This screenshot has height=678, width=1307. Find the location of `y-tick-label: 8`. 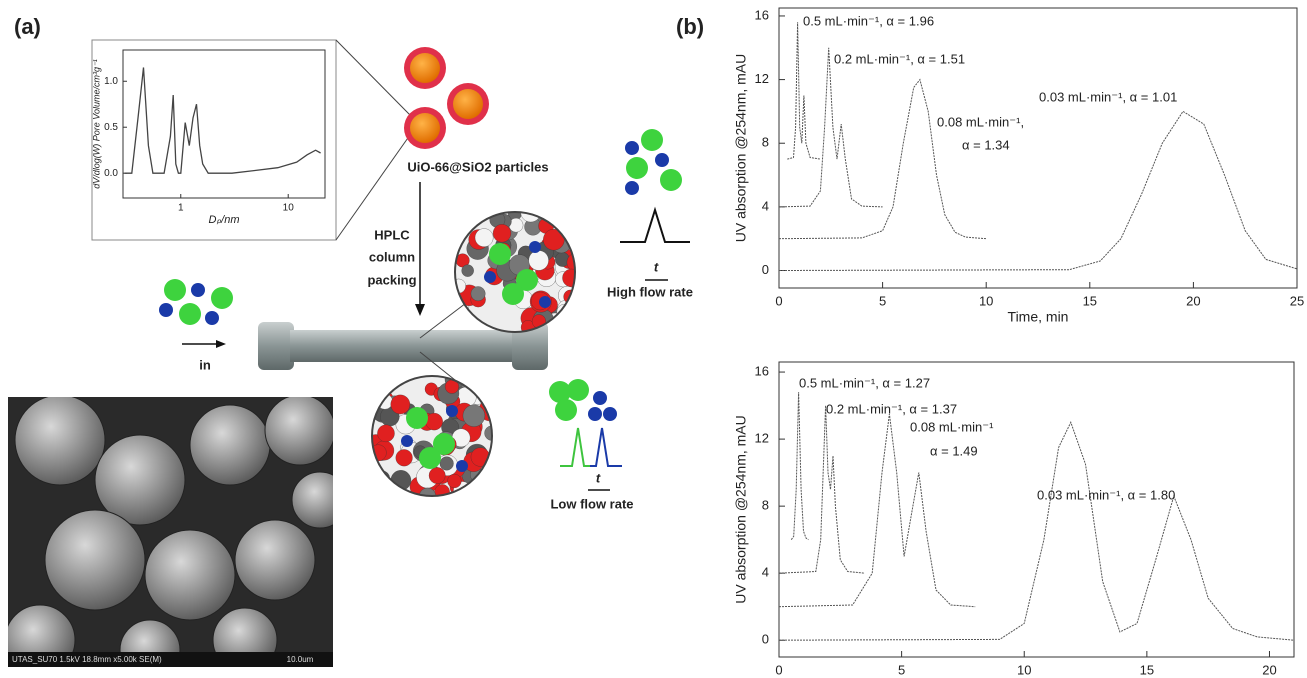

y-tick-label: 8 is located at coordinates (765, 505).